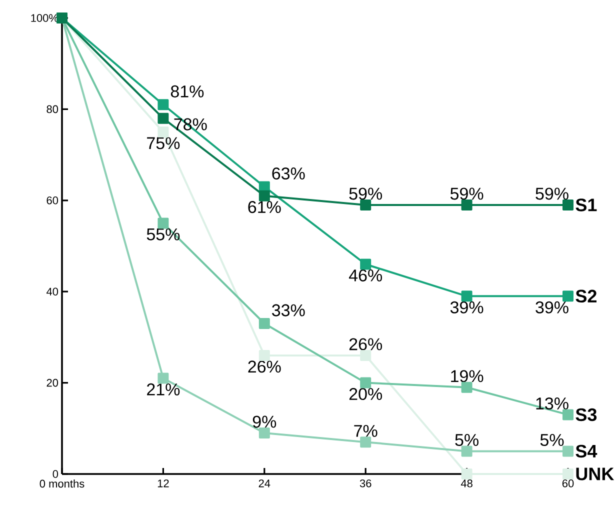  I want to click on data-label: 81%, so click(187, 91).